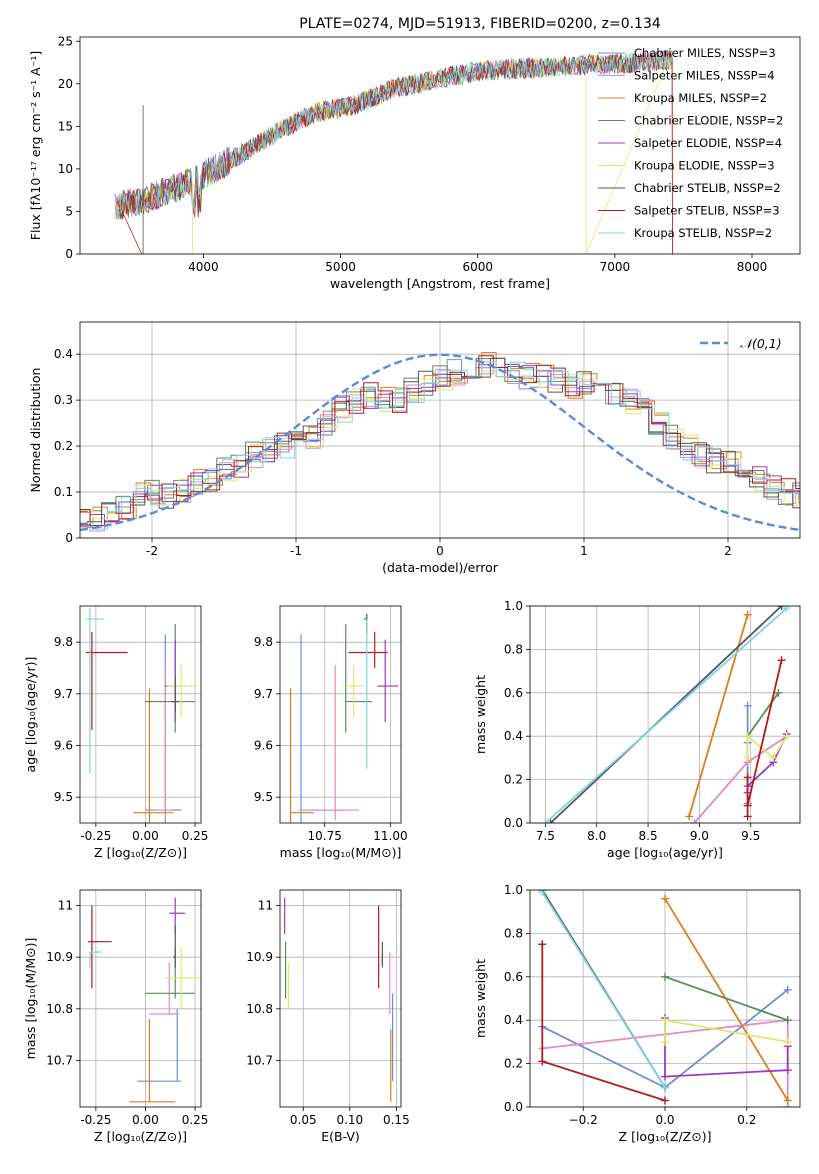  I want to click on errorbar-salpeter-elodie, so click(177, 915).